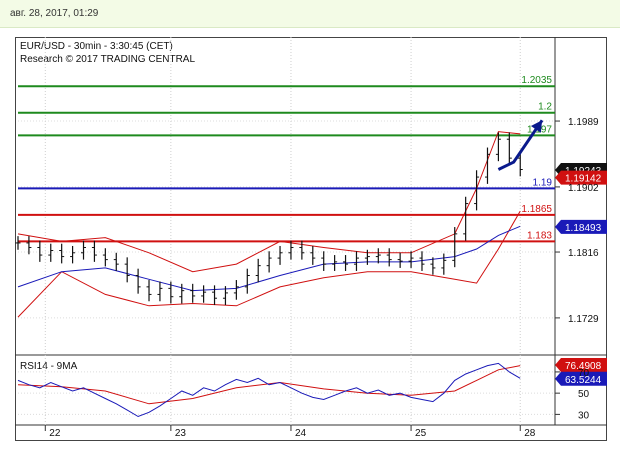 This screenshot has height=456, width=620. Describe the element at coordinates (583, 179) in the screenshot. I see `price-tag-label: 1.19142` at that location.